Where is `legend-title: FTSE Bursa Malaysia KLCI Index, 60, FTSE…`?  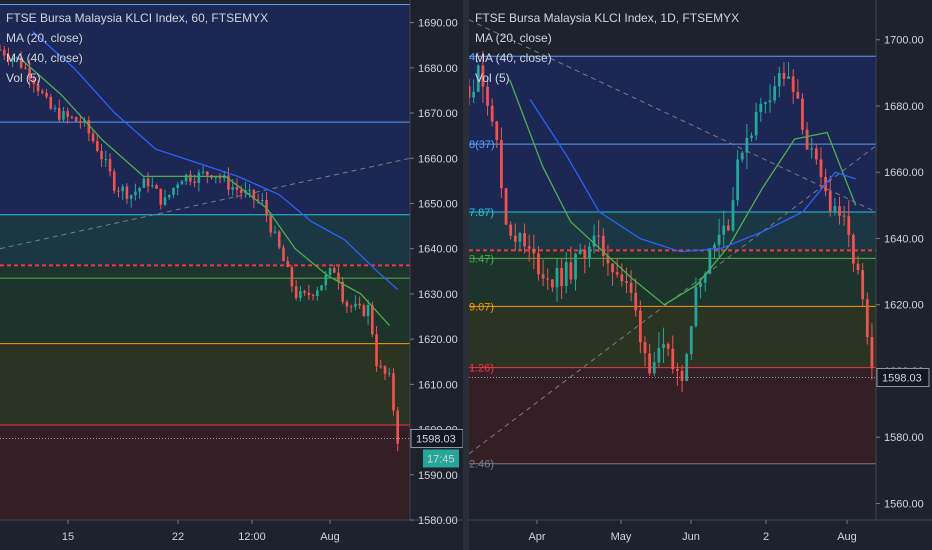
legend-title: FTSE Bursa Malaysia KLCI Index, 60, FTSE… is located at coordinates (137, 18).